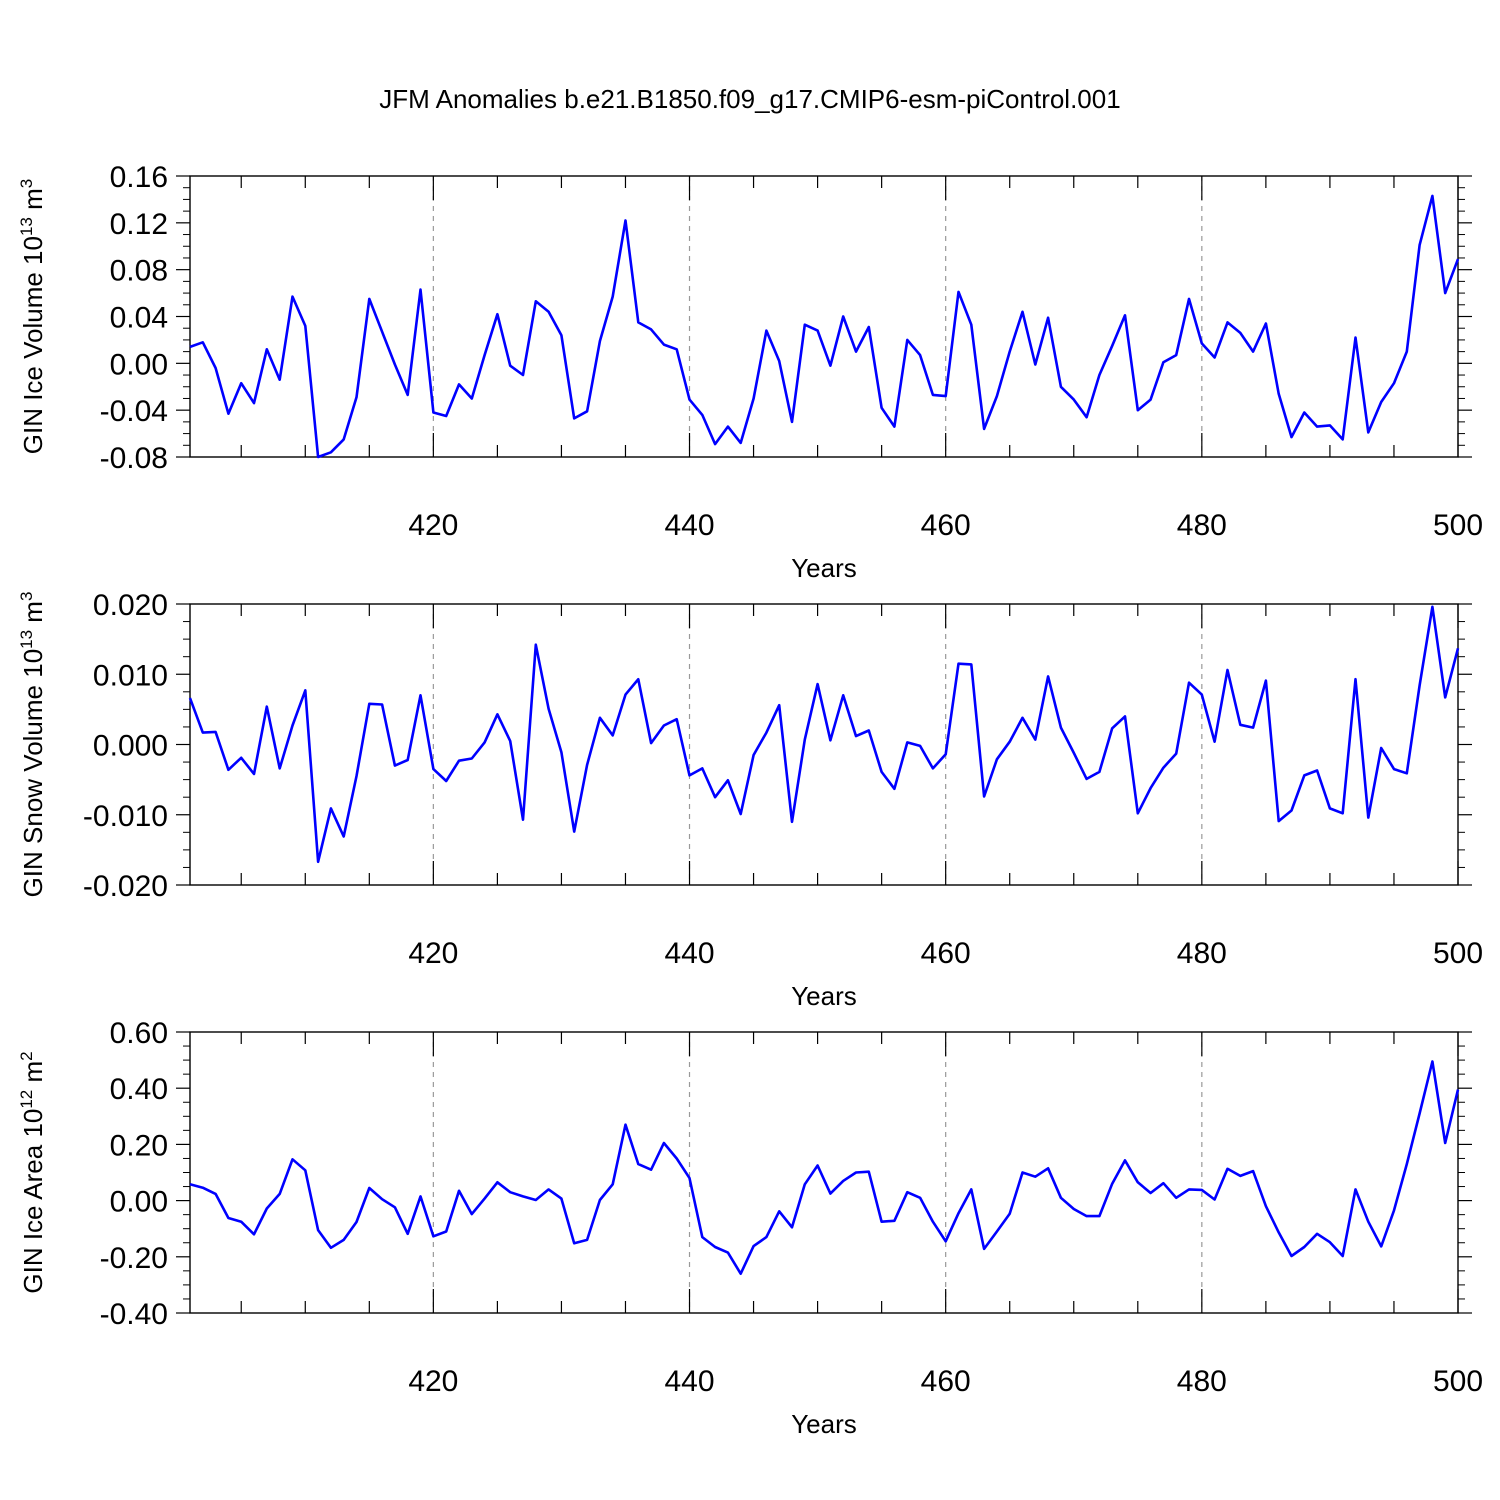 The width and height of the screenshot is (1500, 1500). I want to click on y-axis-title: GIN Ice Area 1012 m2, so click(32, 1172).